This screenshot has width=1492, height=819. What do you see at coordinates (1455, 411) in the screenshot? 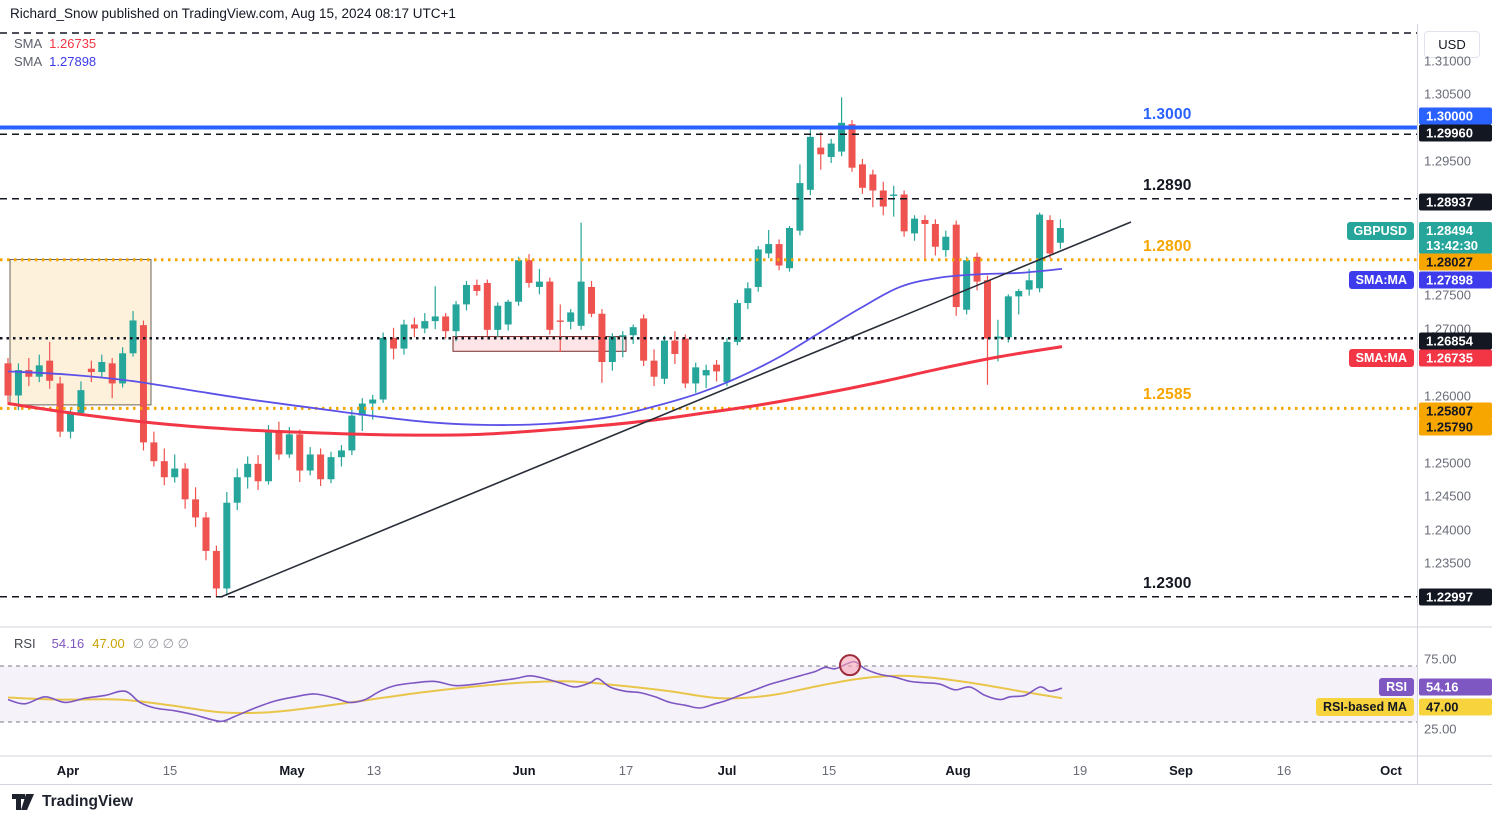
I see `price-badge: 1.25807` at bounding box center [1455, 411].